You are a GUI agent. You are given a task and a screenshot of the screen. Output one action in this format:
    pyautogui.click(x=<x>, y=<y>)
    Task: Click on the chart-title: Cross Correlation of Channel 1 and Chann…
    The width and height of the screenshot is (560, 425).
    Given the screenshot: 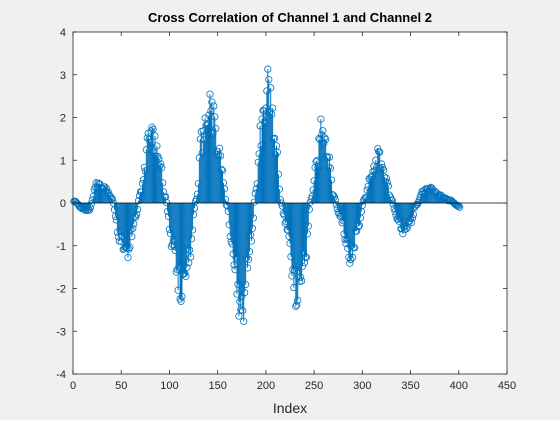 What is the action you would take?
    pyautogui.click(x=290, y=17)
    